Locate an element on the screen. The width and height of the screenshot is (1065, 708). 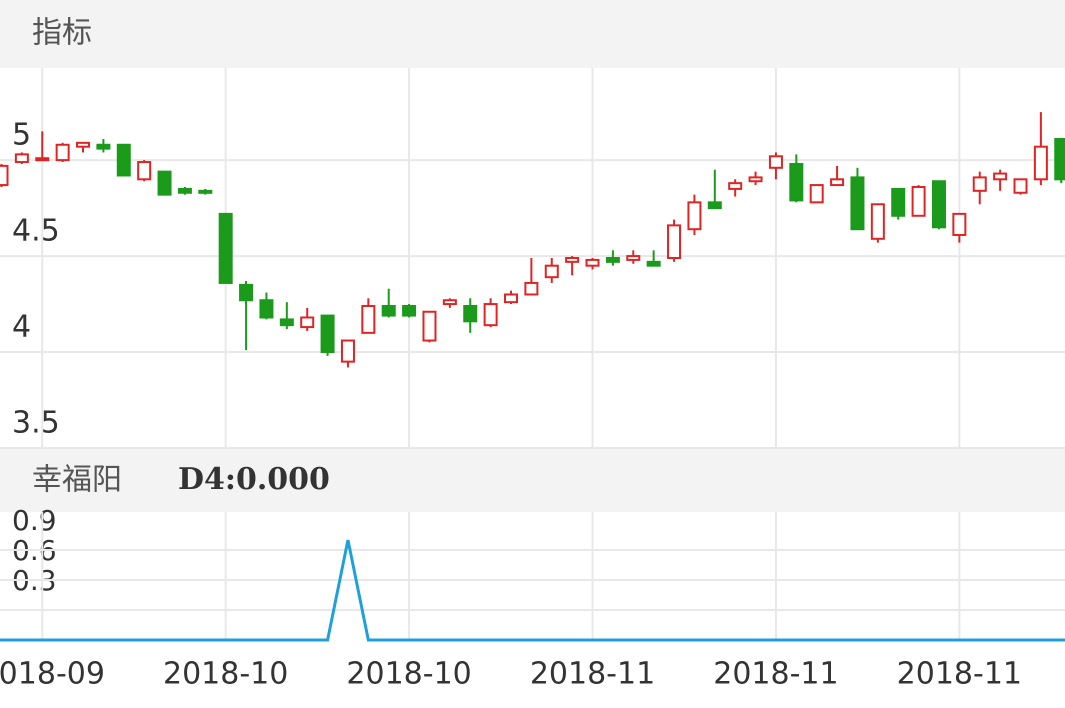
y-tick-label: 0.9 is located at coordinates (34, 520).